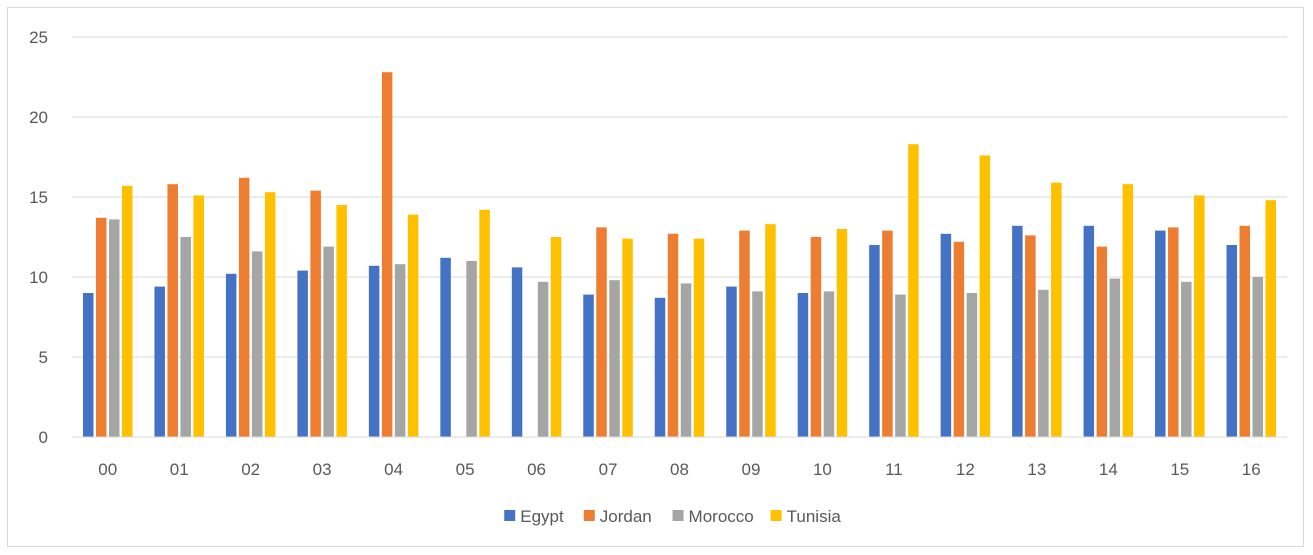 This screenshot has width=1313, height=555. Describe the element at coordinates (38, 277) in the screenshot. I see `y-tick-label: 10` at that location.